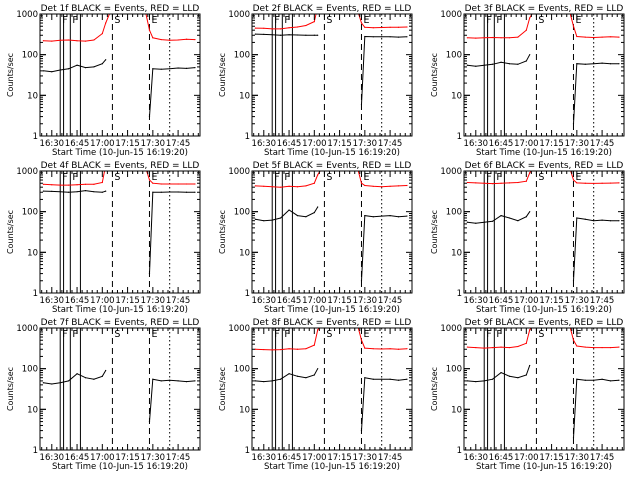 This screenshot has width=640, height=480. What do you see at coordinates (247, 451) in the screenshot?
I see `y-tick-label: 1` at bounding box center [247, 451].